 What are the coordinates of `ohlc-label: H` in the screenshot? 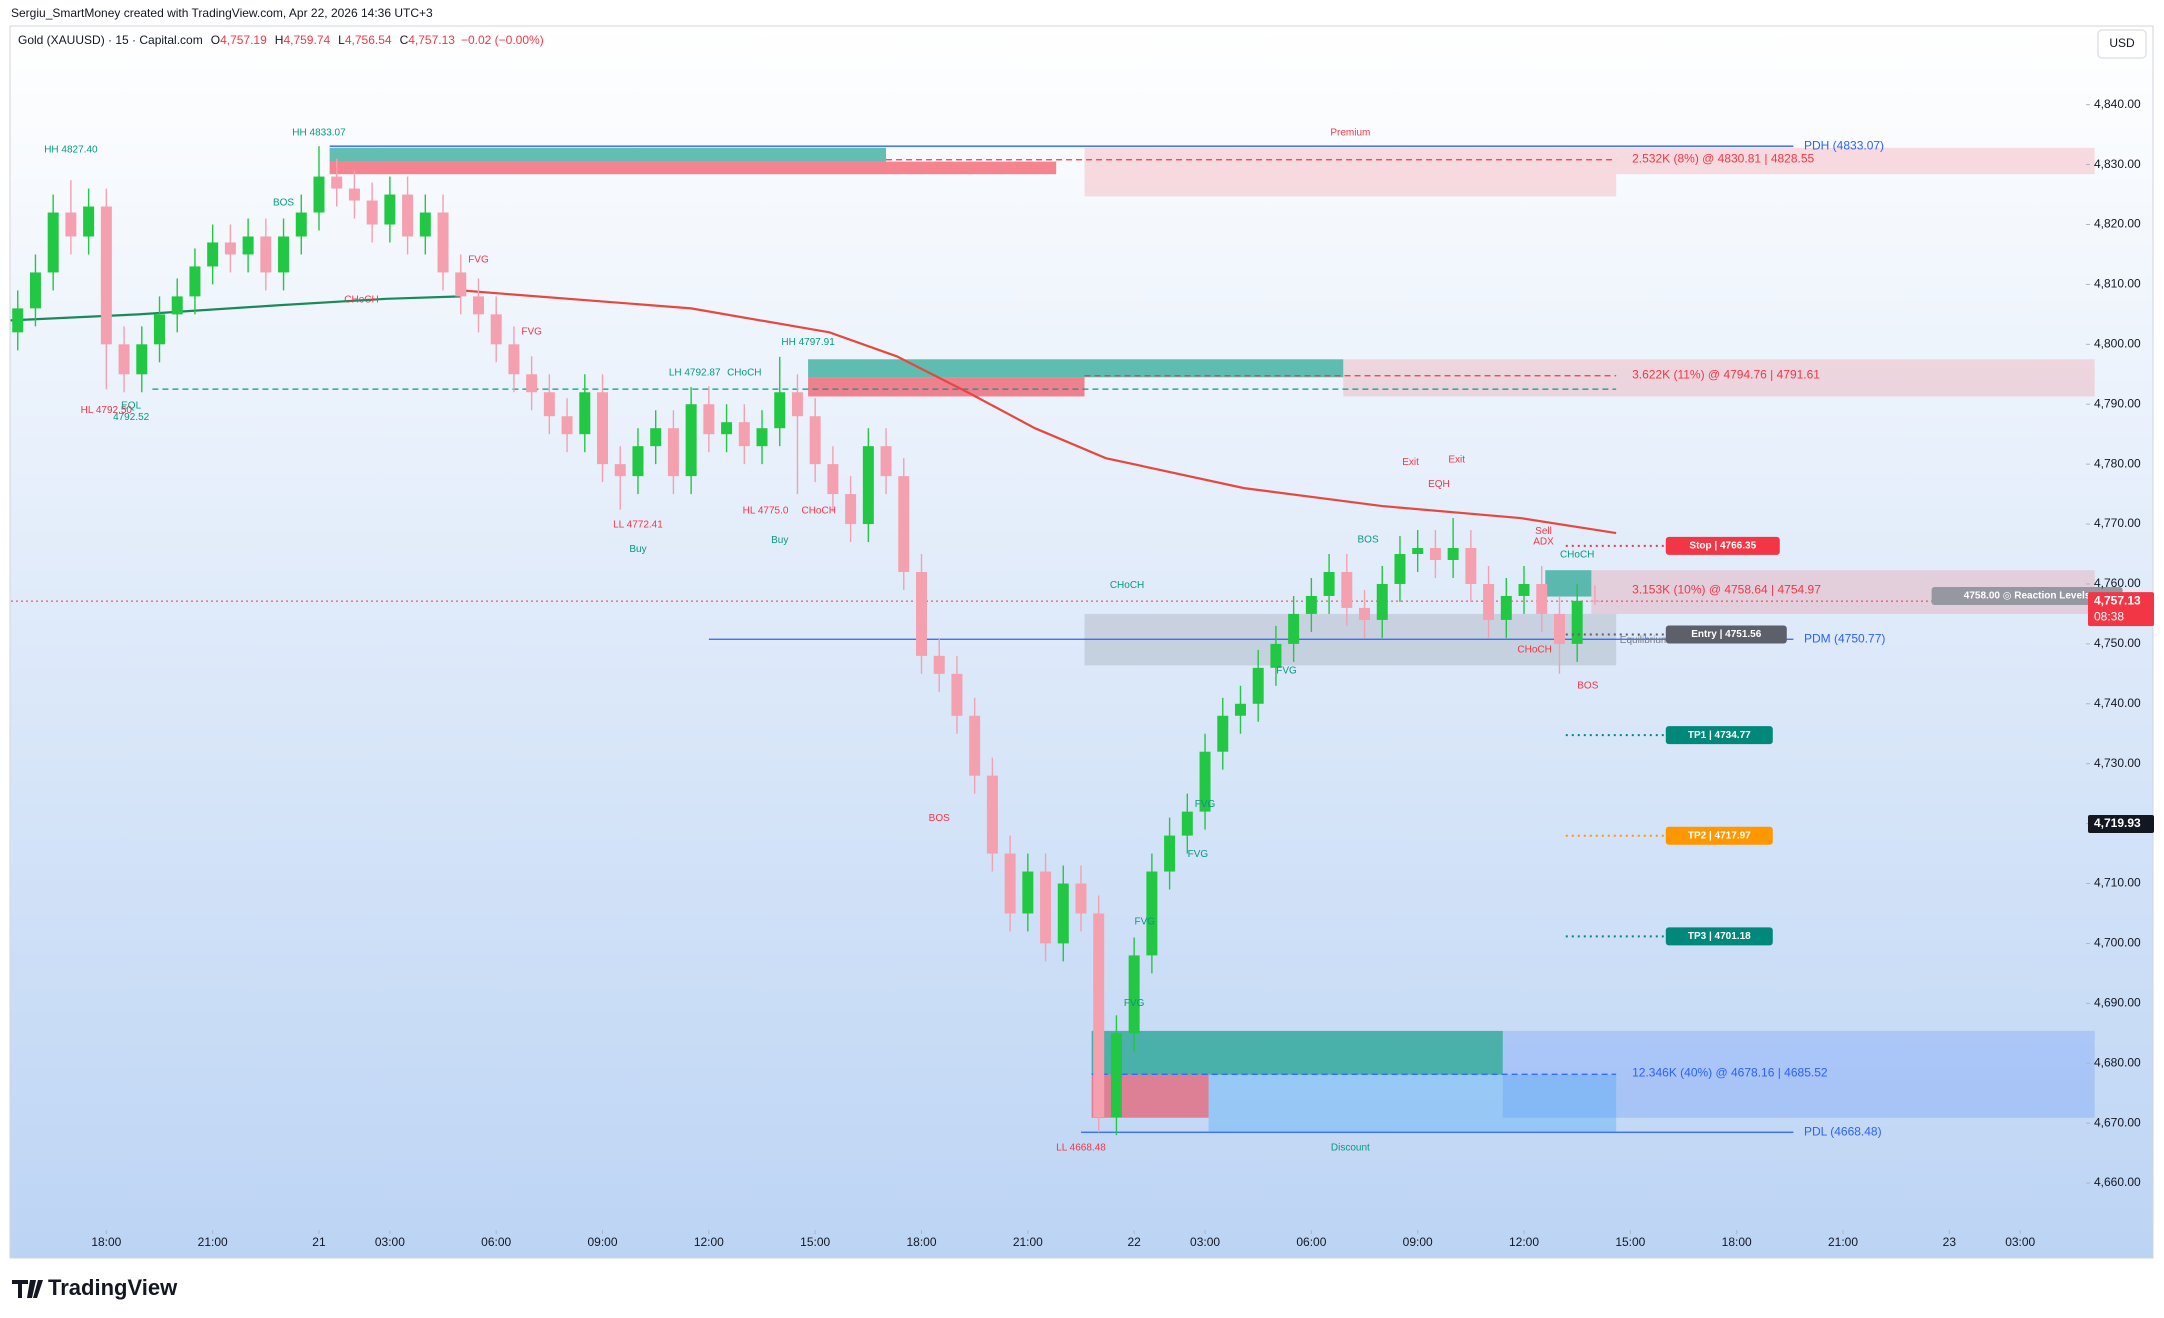 It's located at (279, 40).